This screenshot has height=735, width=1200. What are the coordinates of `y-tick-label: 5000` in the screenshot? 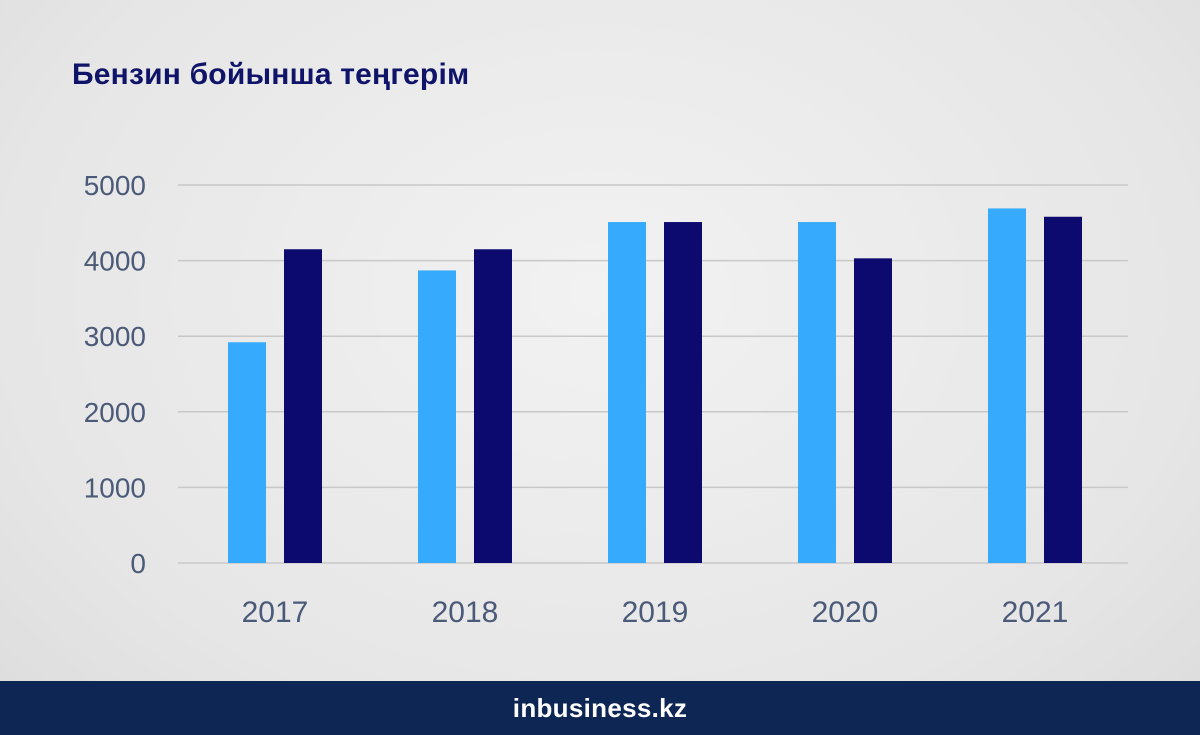 It's located at (115, 185).